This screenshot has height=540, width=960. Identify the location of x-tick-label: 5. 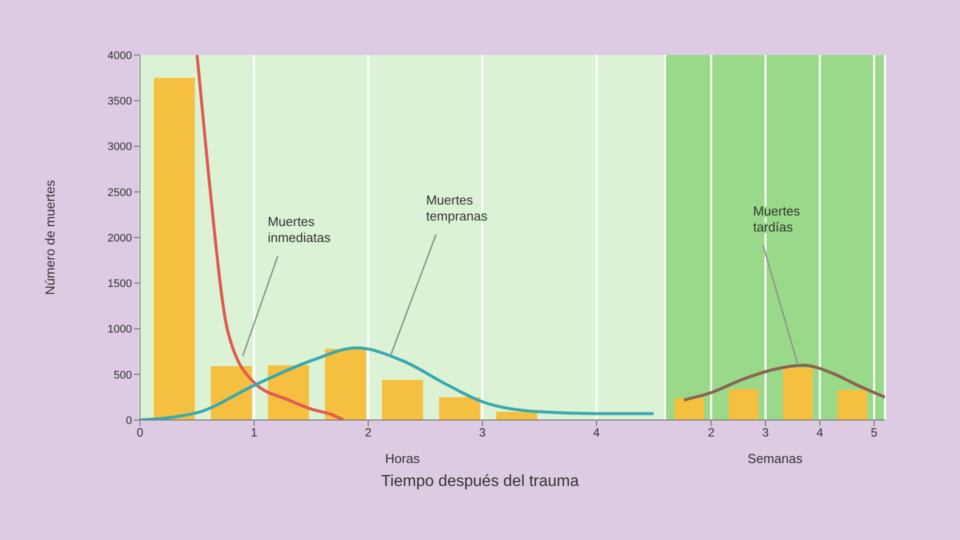
(874, 433).